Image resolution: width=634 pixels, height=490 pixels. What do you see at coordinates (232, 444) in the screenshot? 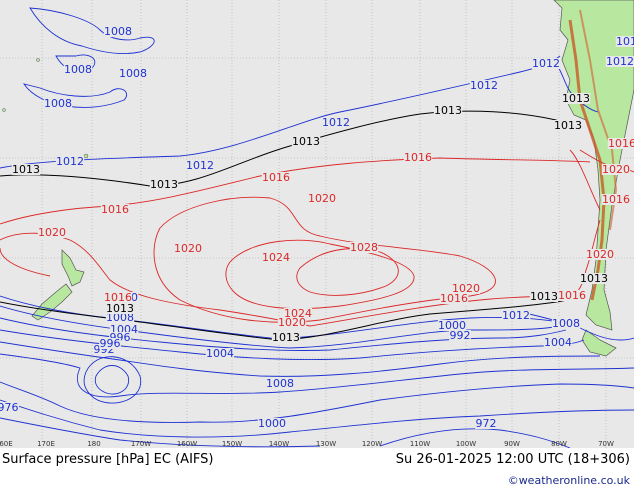
I see `longitude-label: 150W` at bounding box center [232, 444].